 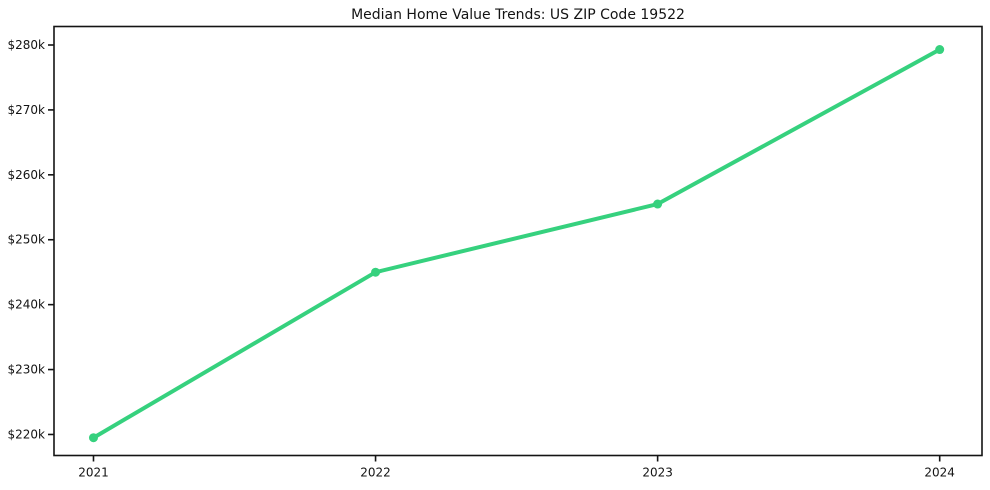 I want to click on y-axis: $220k $230k $240k $250k $260k $270k $280k, so click(x=31, y=239).